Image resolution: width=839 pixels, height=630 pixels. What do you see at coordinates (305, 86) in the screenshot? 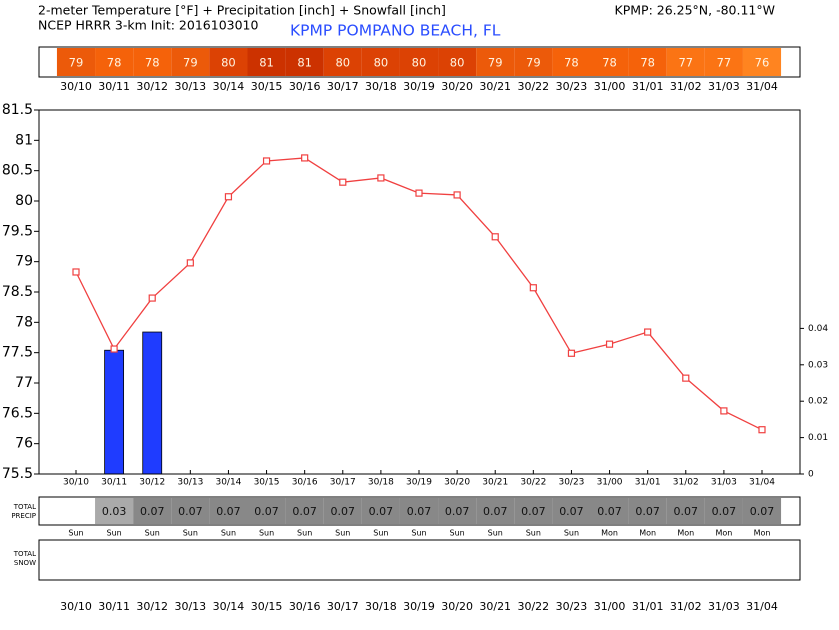
I see `strip-time-label: 30/16` at bounding box center [305, 86].